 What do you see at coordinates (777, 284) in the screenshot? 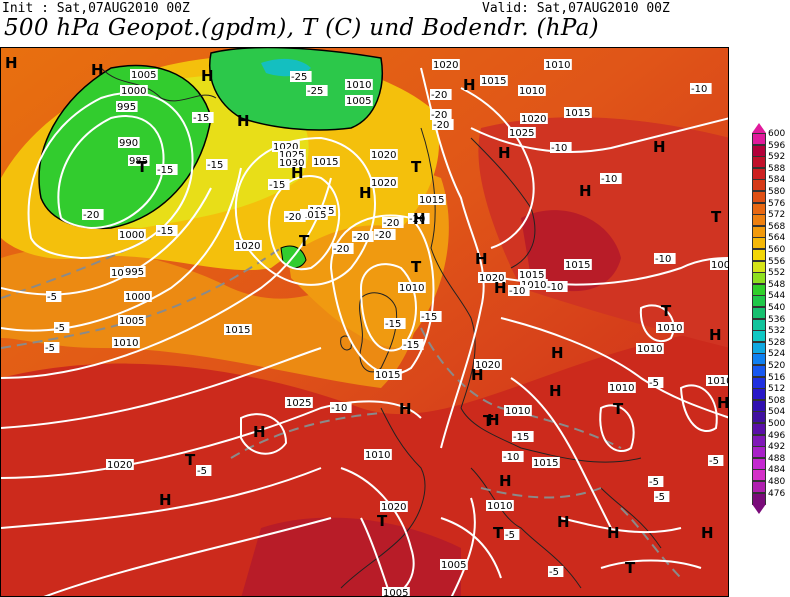
I see `colorbar-label: 548` at bounding box center [777, 284].